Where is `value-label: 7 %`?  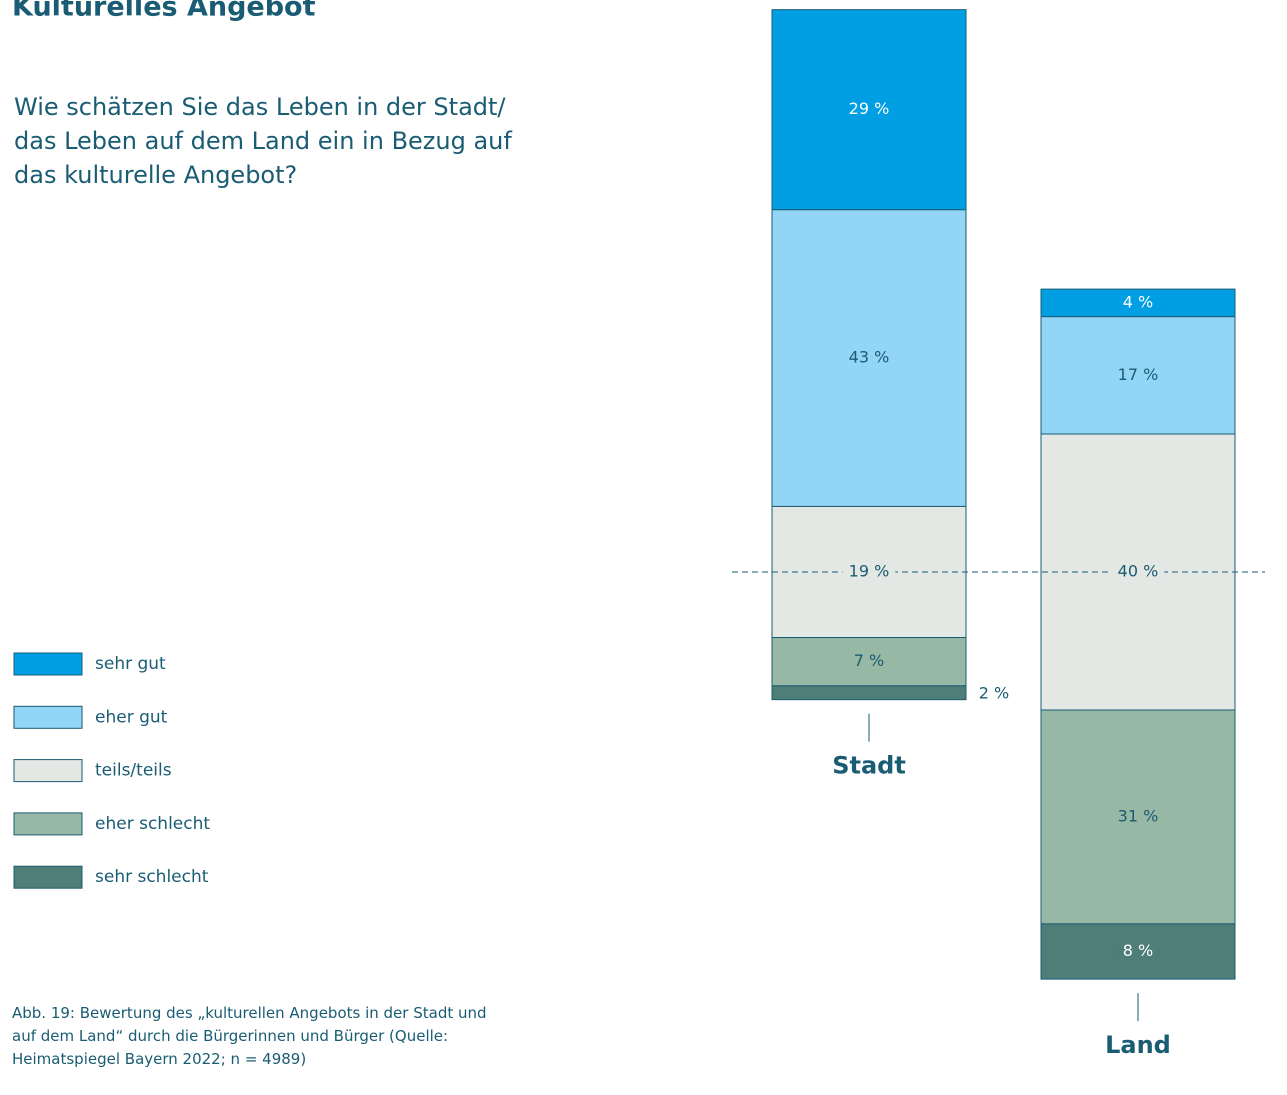
value-label: 7 % is located at coordinates (869, 660).